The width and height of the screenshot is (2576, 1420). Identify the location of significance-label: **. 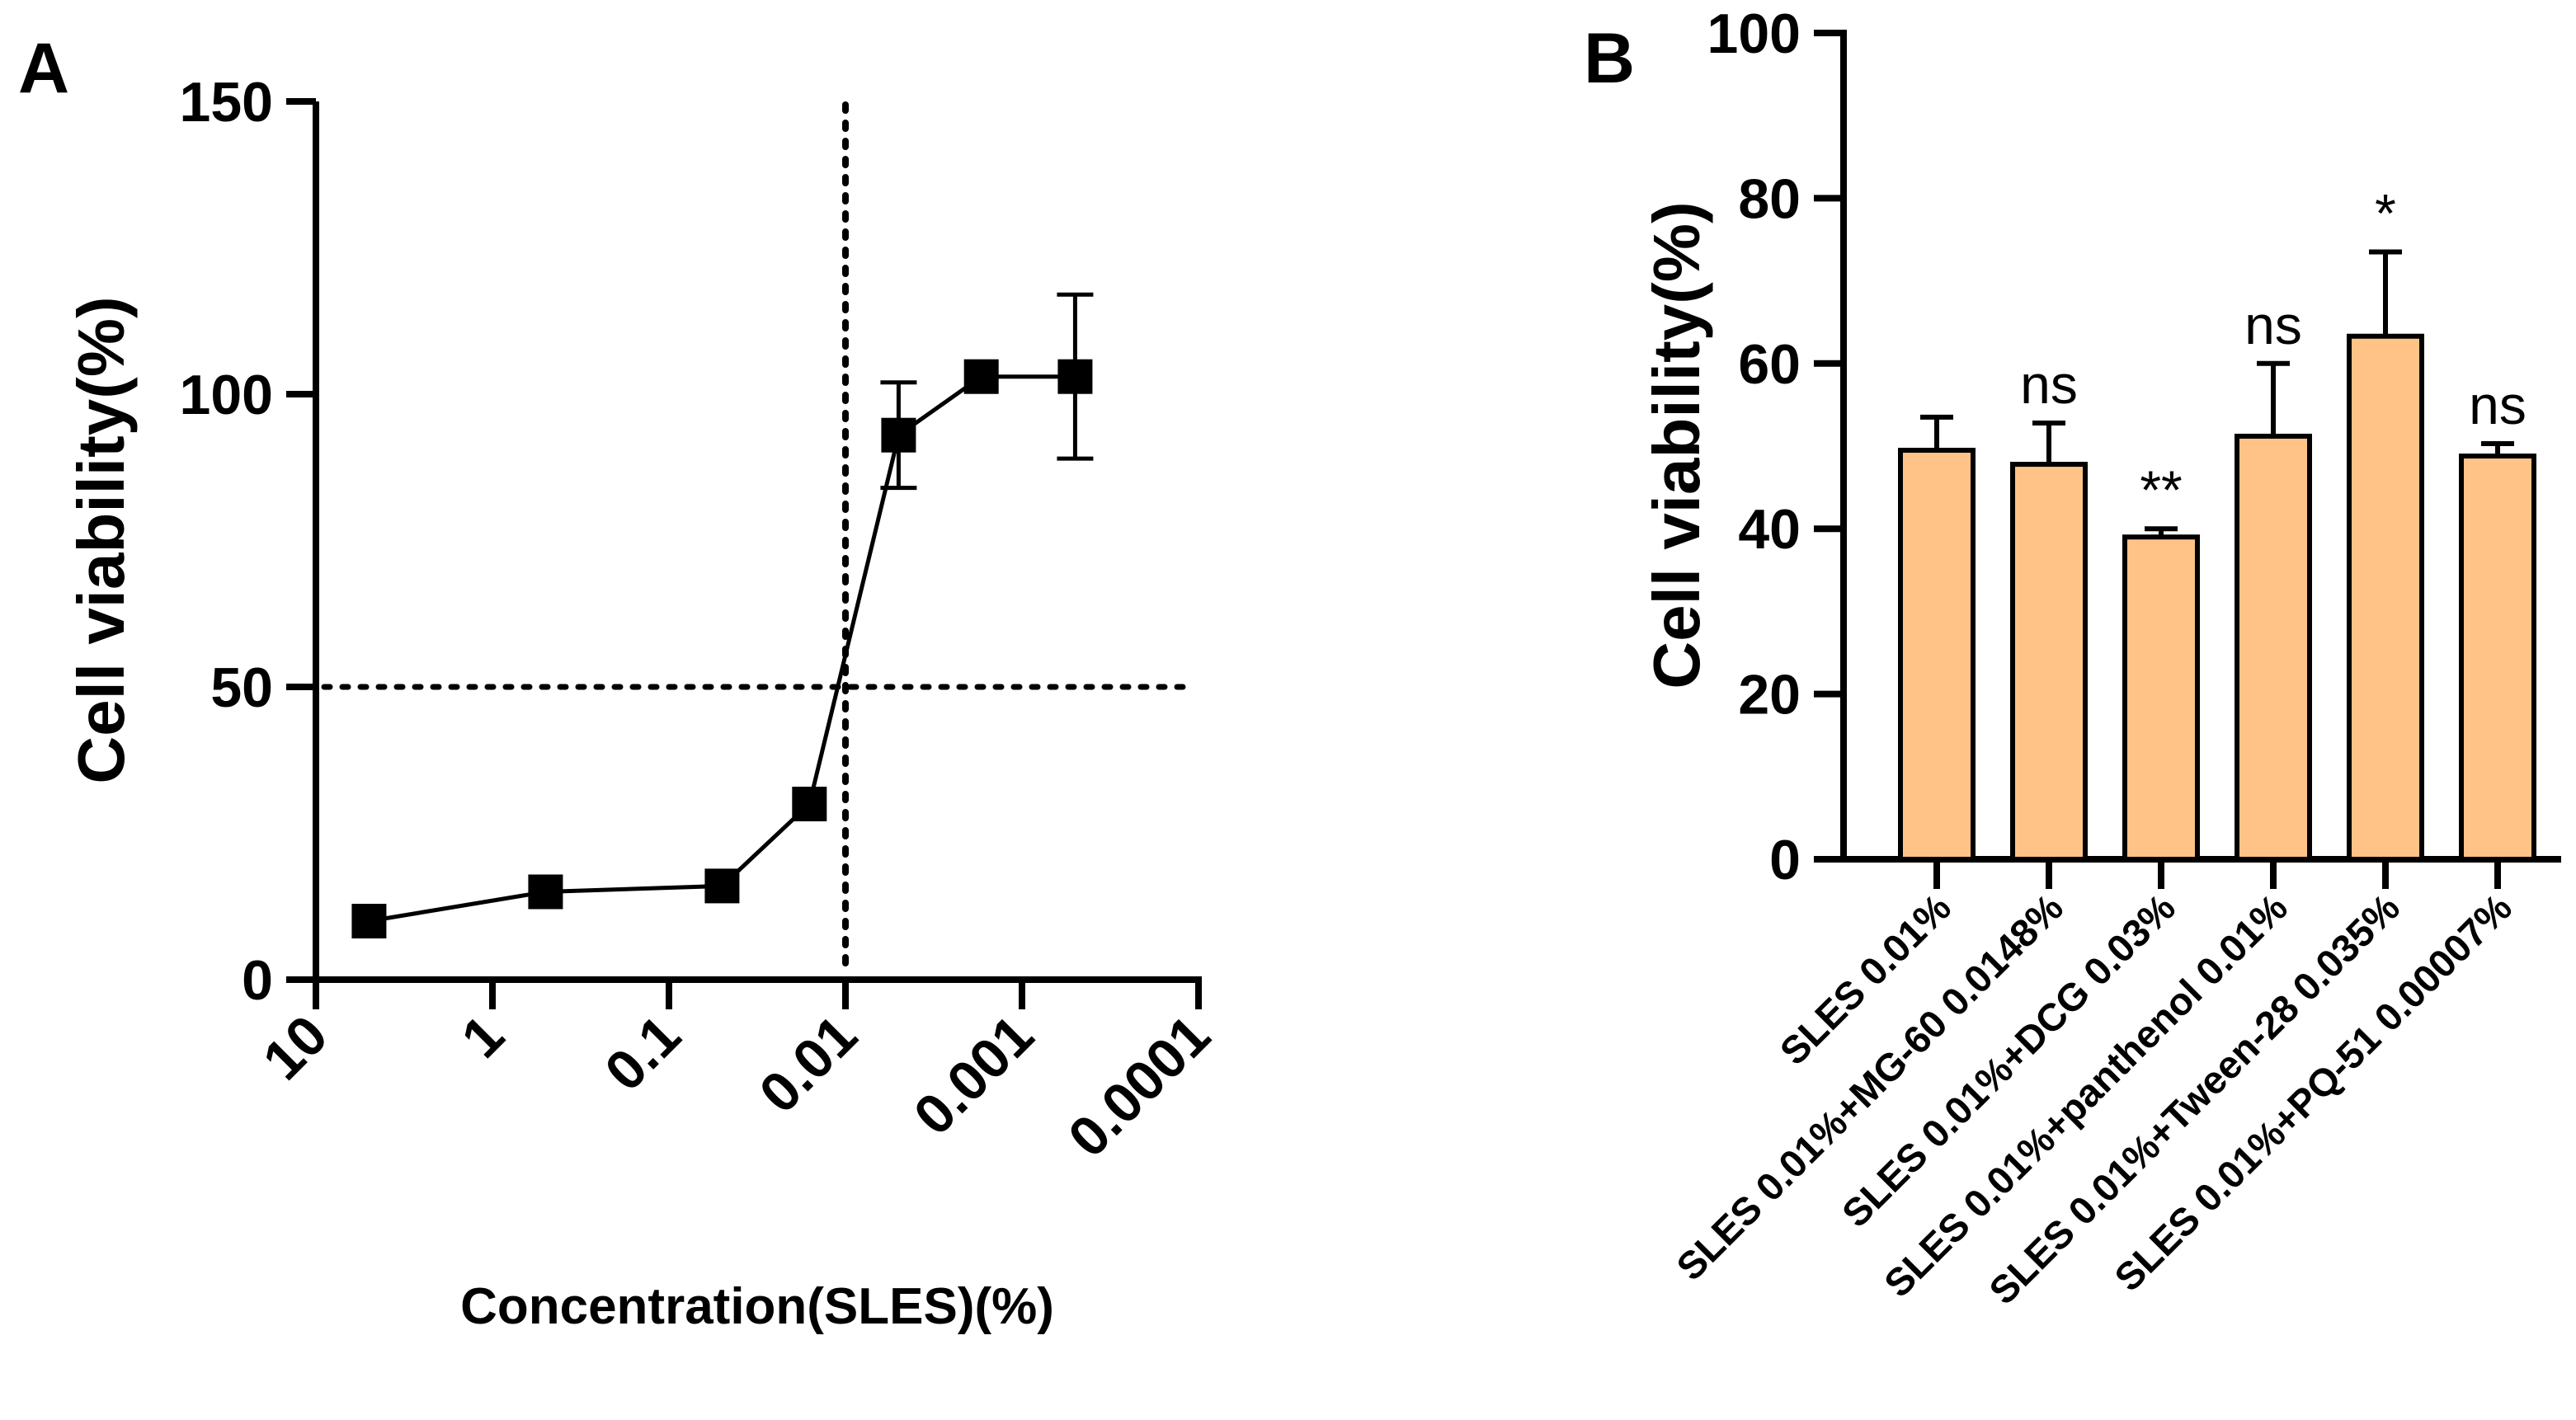
(2161, 489).